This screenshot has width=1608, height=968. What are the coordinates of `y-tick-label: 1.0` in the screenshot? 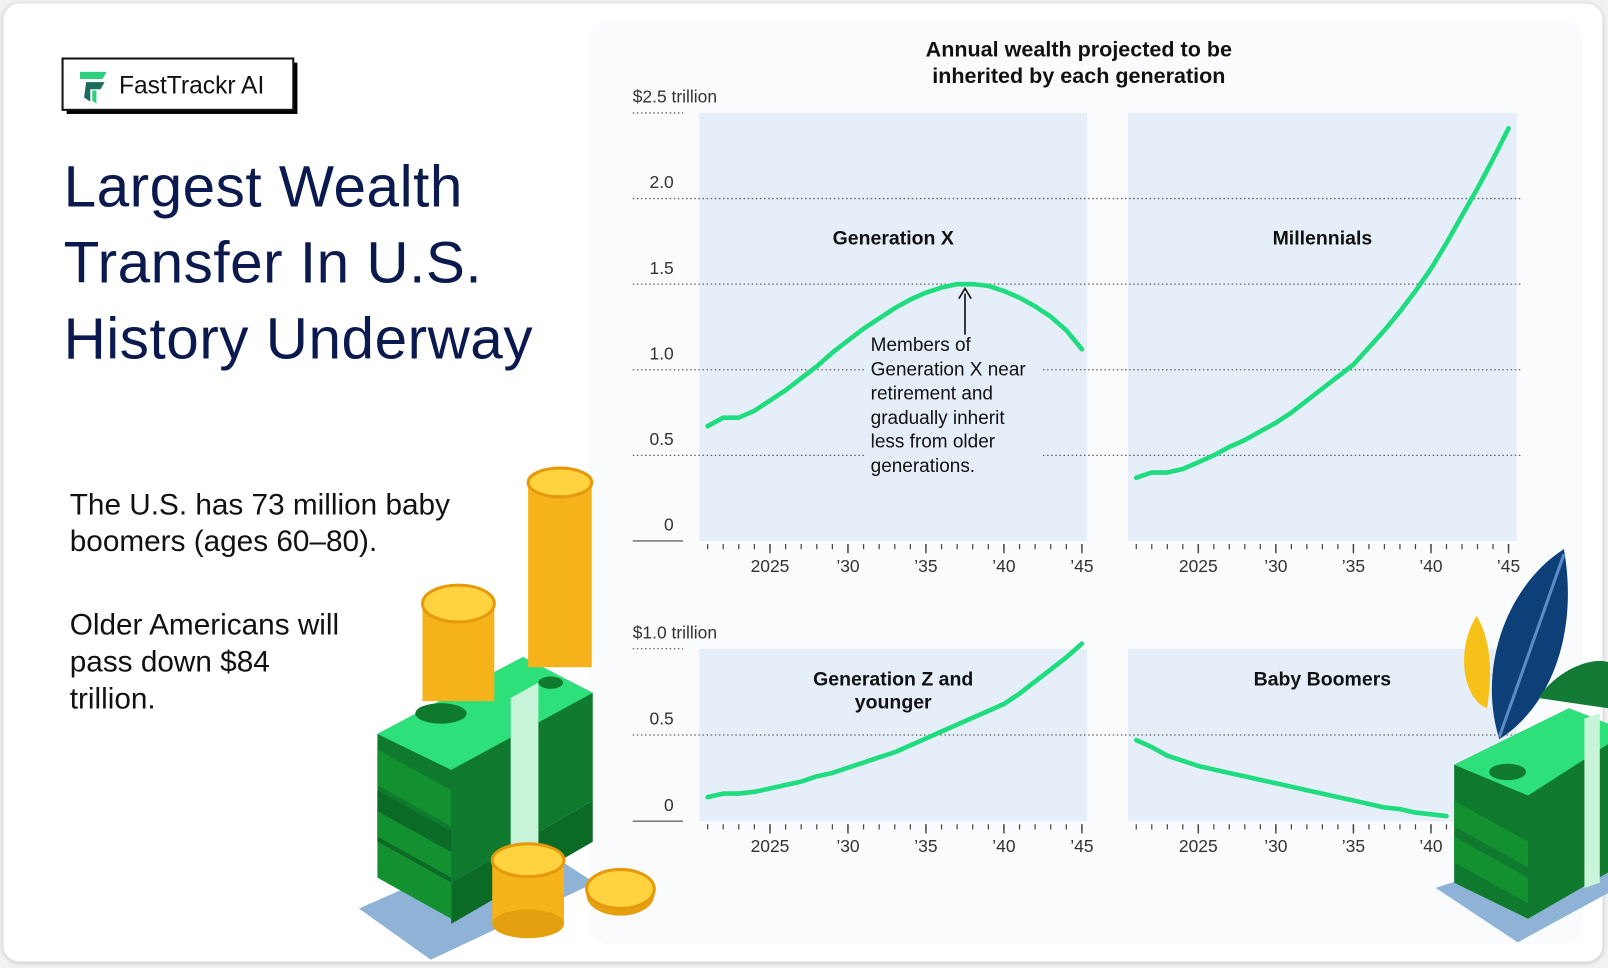 It's located at (662, 353).